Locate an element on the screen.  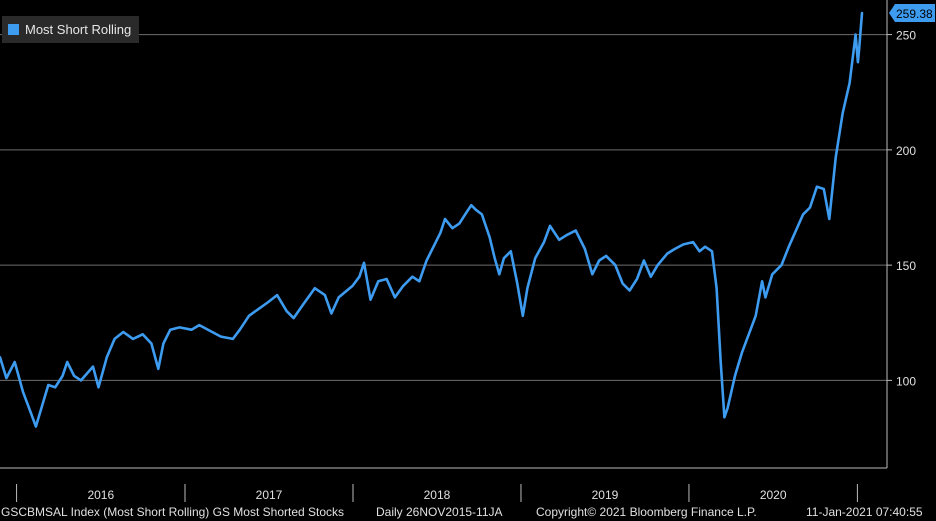
footer-copyright: Copyright© 2021 Bloomberg Finance L.P. is located at coordinates (646, 512).